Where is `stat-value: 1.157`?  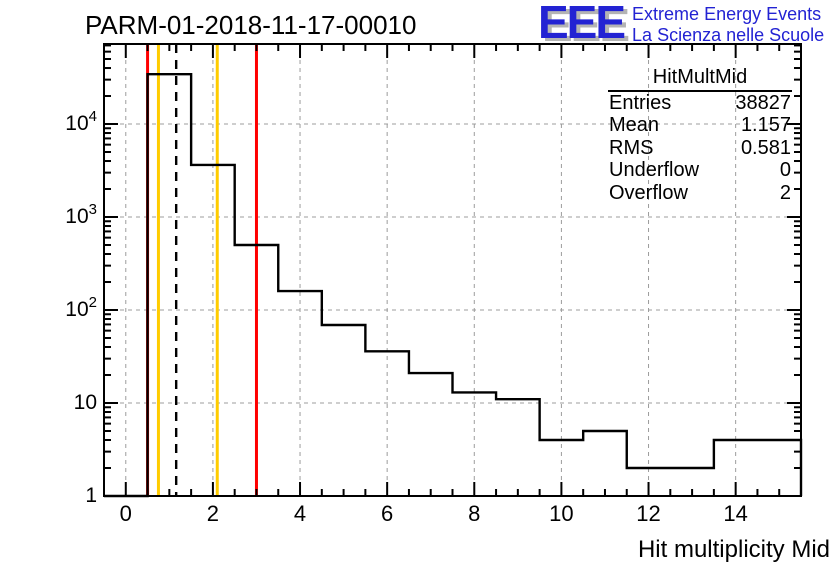
stat-value: 1.157 is located at coordinates (765, 125).